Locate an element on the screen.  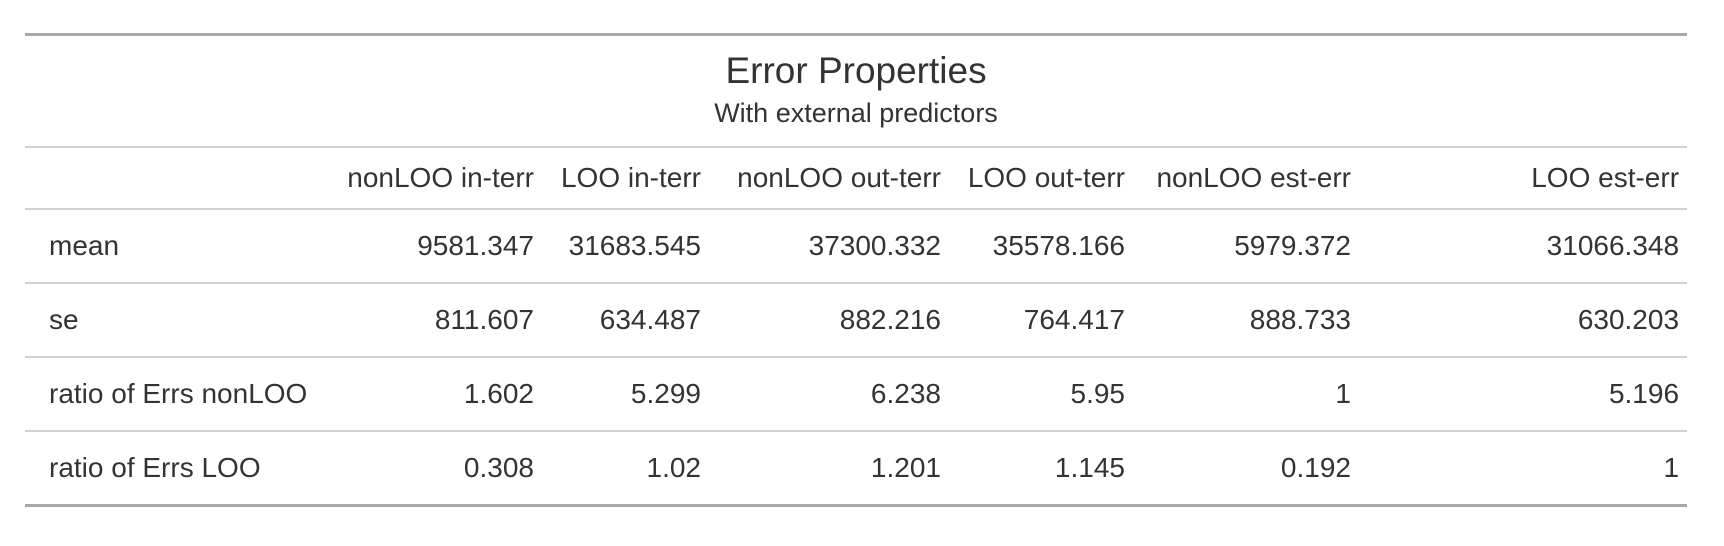
cell-value: 37300.332 is located at coordinates (874, 245).